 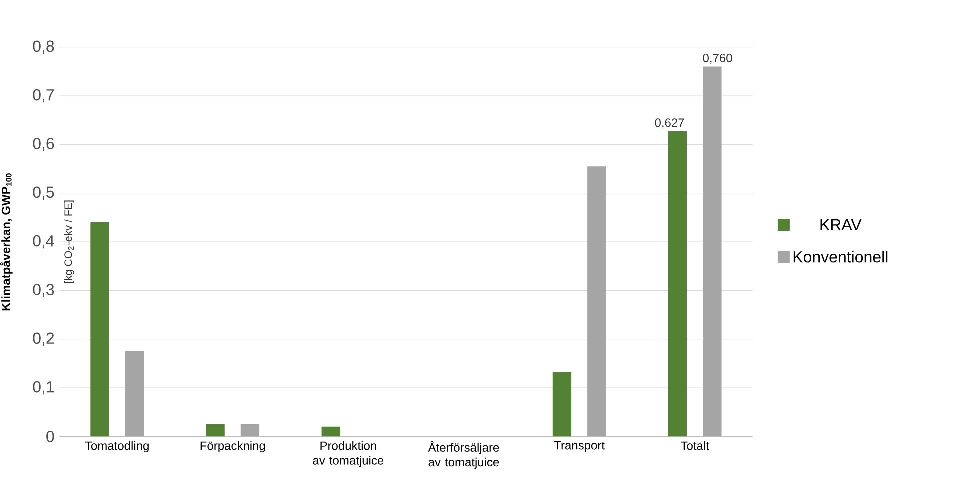 I want to click on y-axis-title: Klimatpåverkan, GWP$_{100}$, so click(x=6, y=242).